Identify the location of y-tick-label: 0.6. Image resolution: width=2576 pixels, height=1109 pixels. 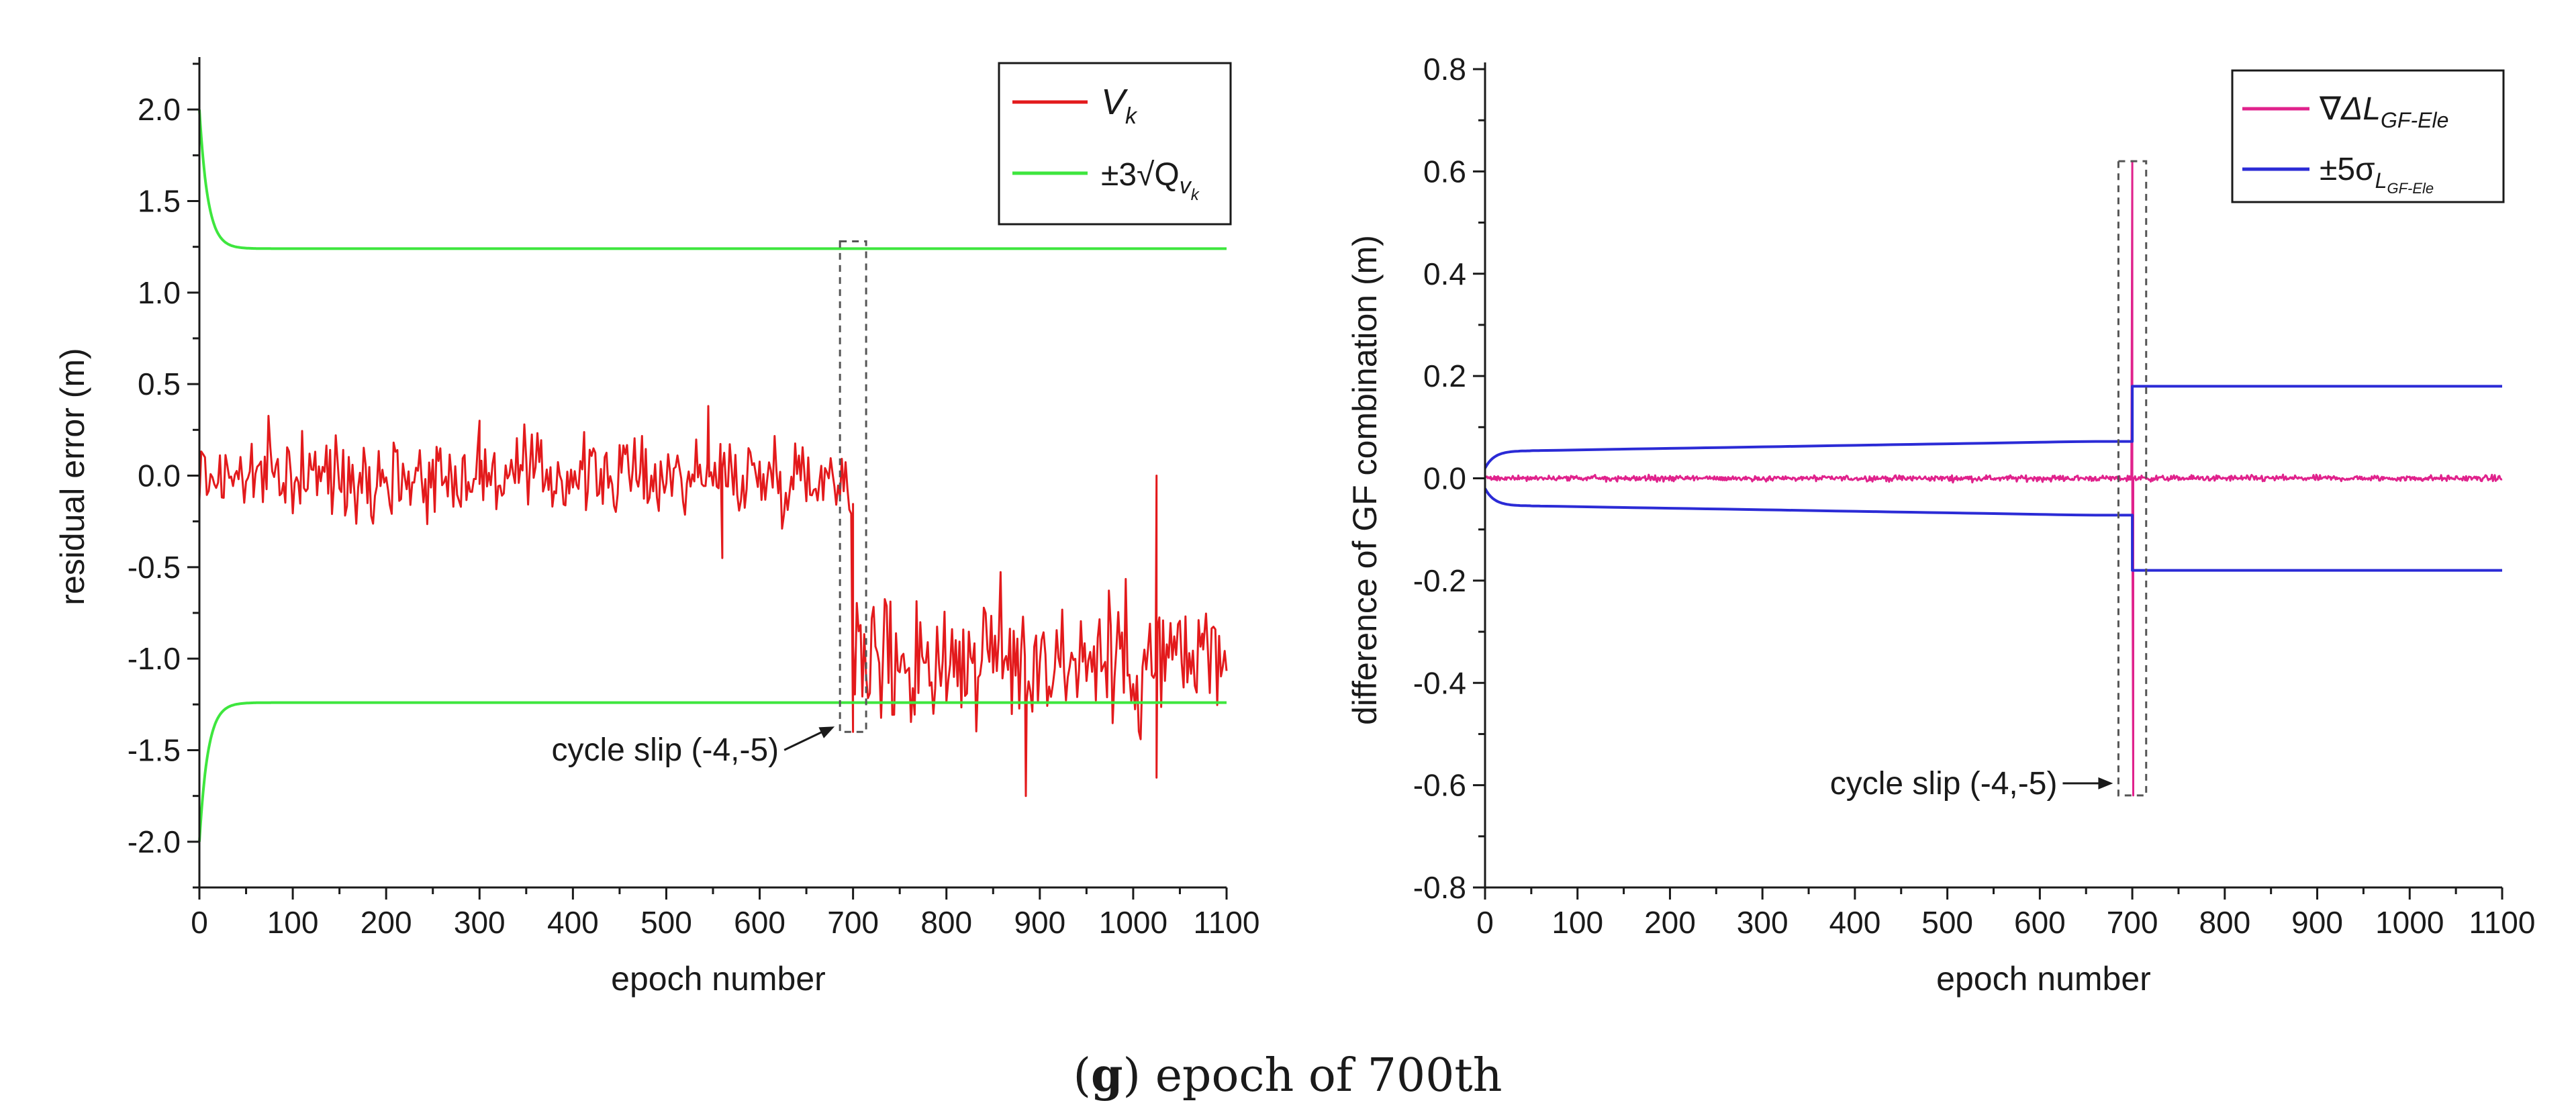
(1444, 171).